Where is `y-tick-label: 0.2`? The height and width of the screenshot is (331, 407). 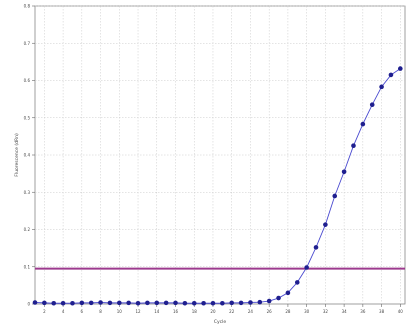
y-tick-label: 0.2 is located at coordinates (27, 229).